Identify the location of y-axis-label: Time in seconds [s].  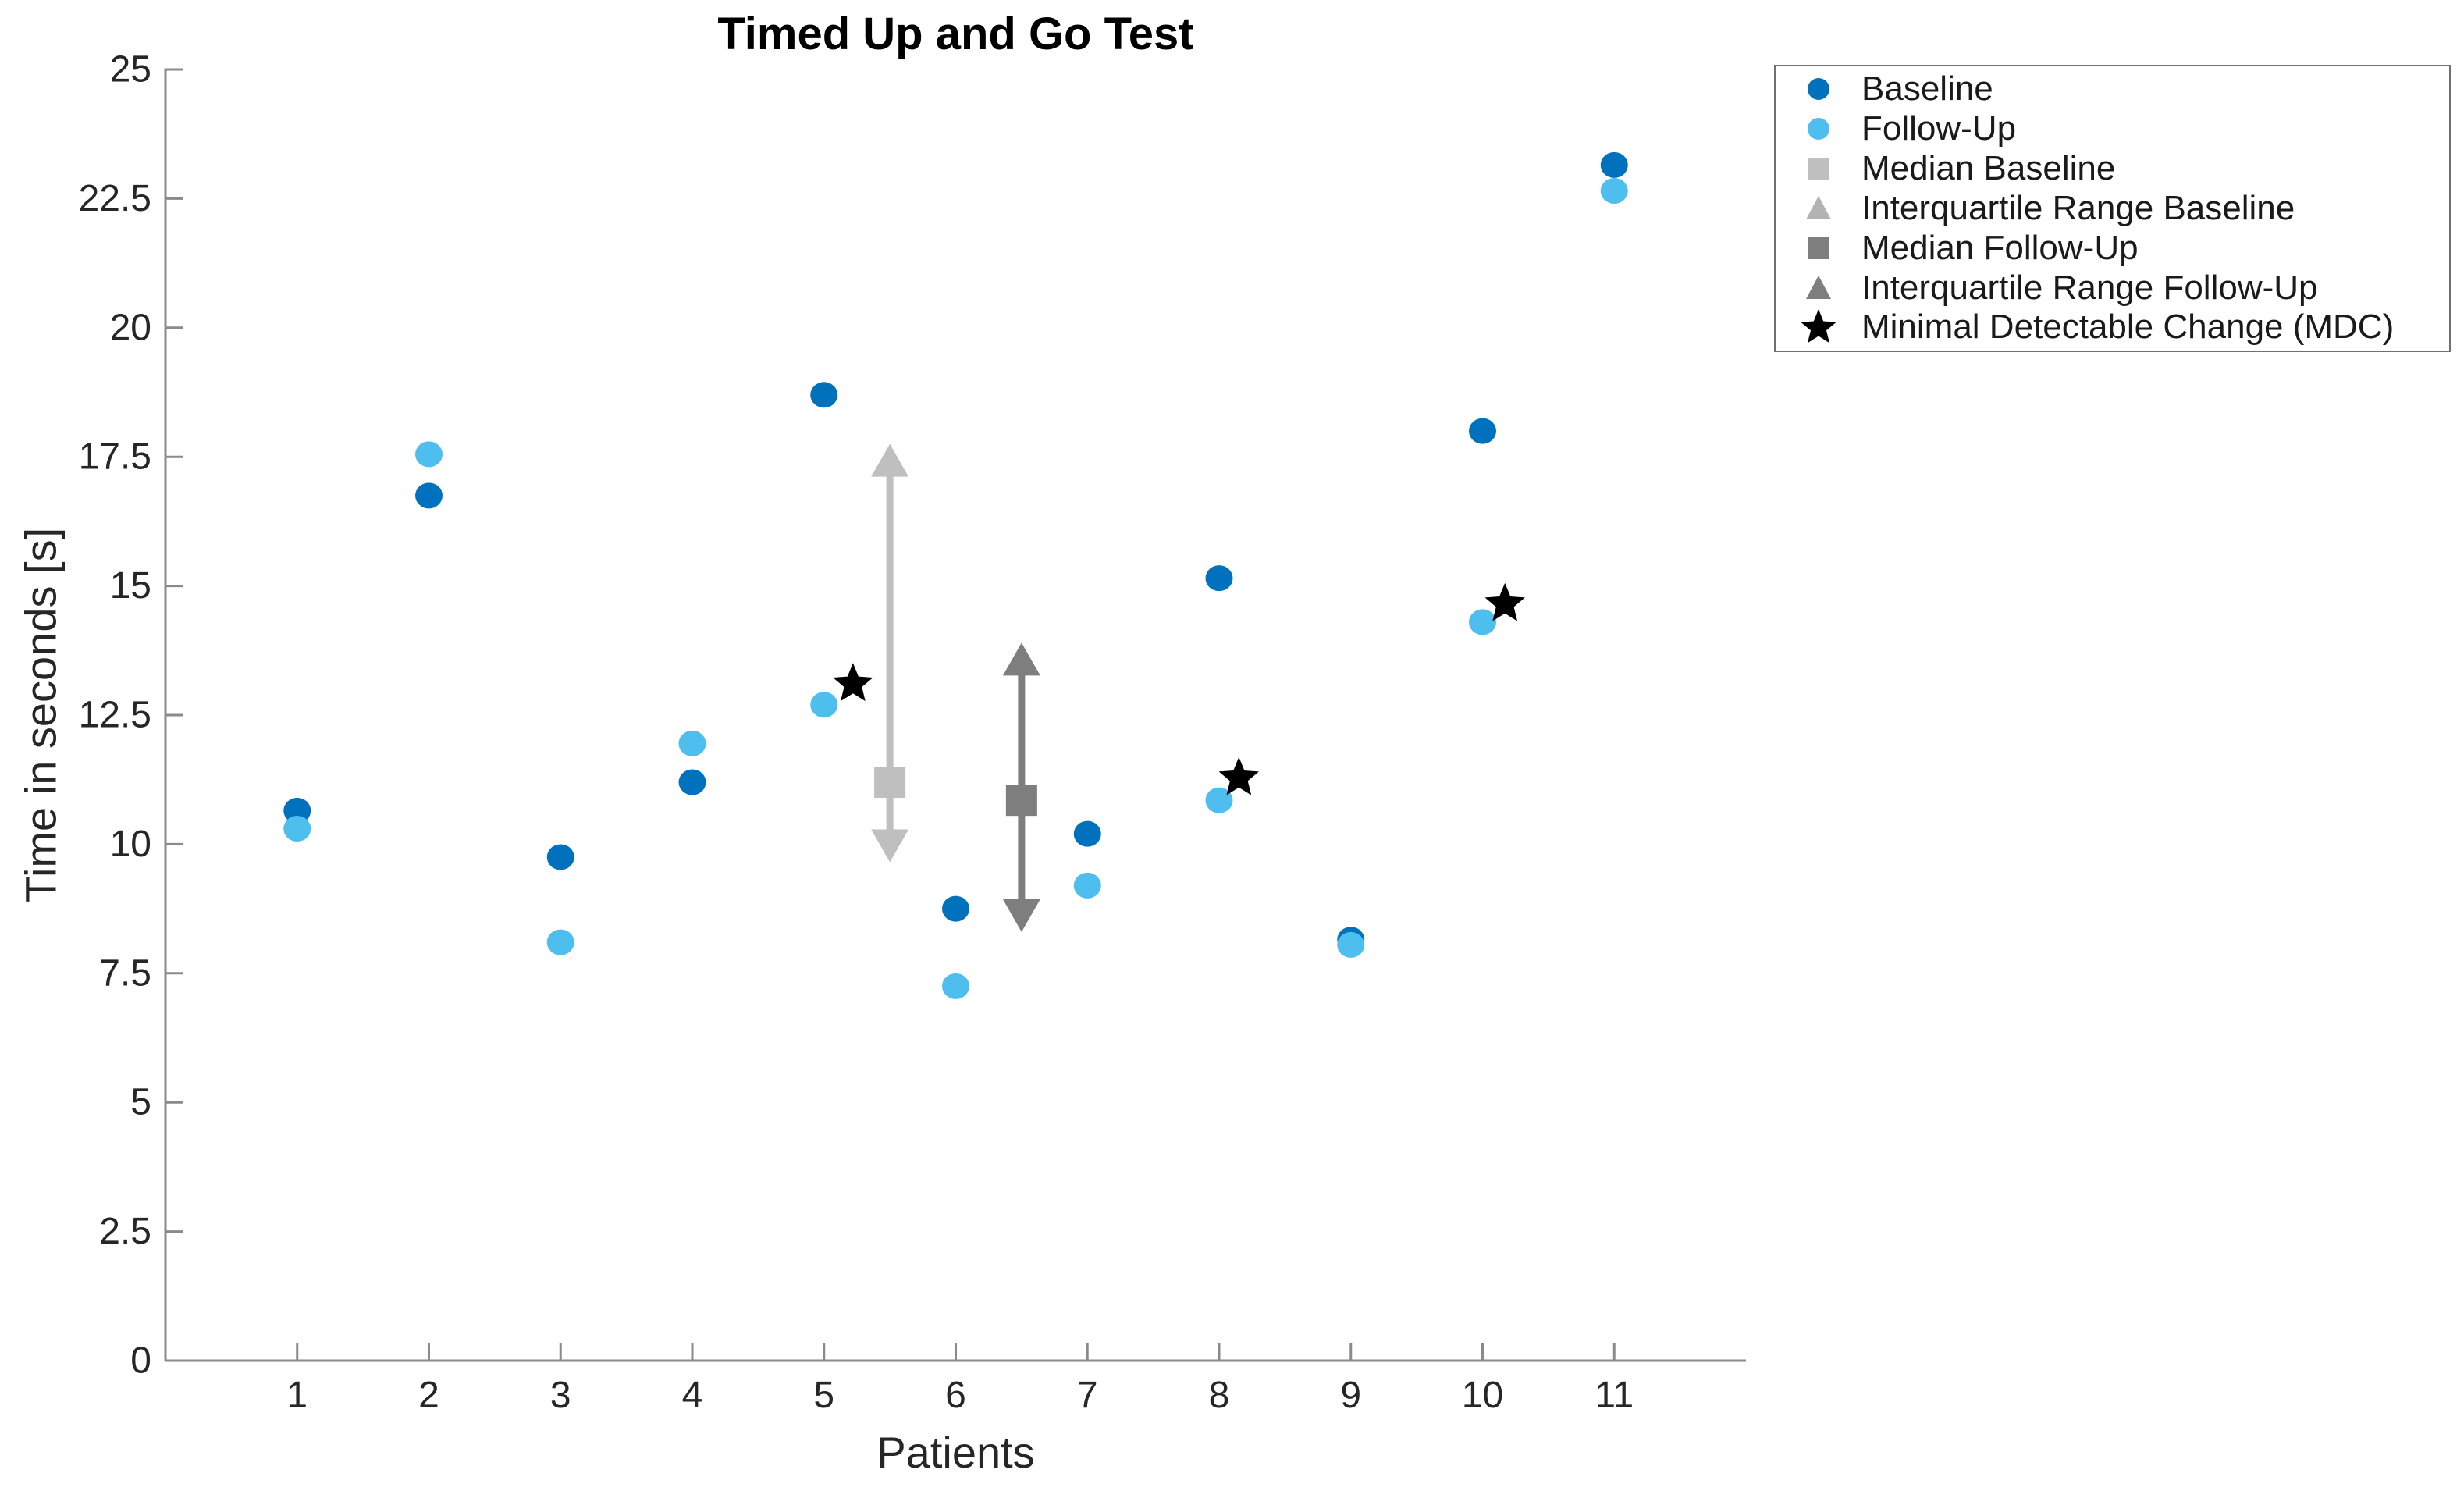
(41, 715).